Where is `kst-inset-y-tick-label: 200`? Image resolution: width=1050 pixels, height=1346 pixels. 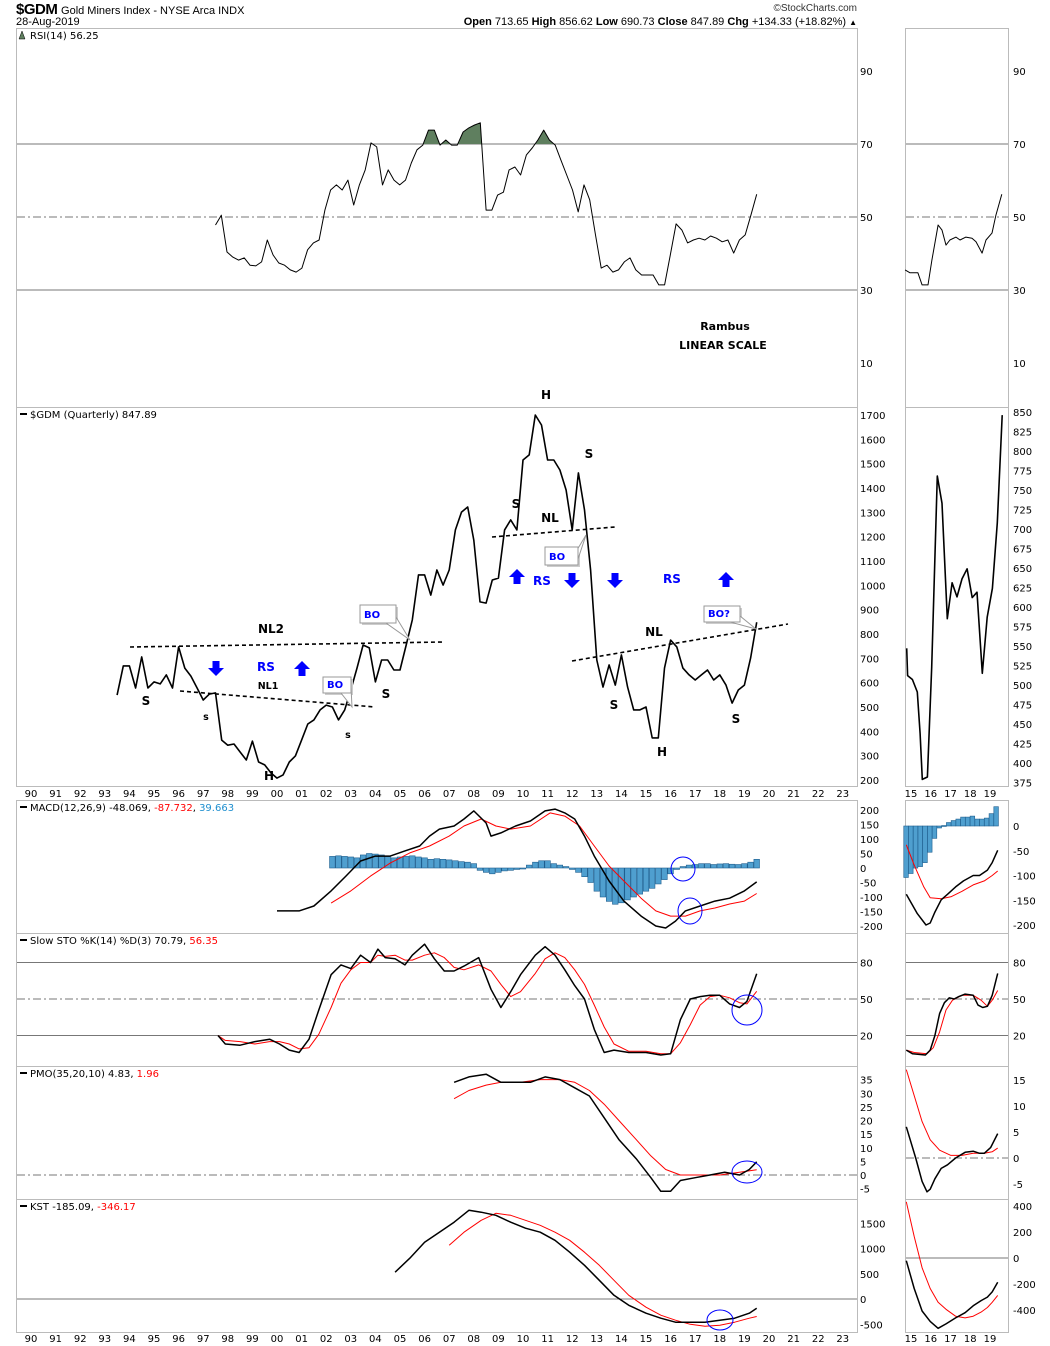
kst-inset-y-tick-label: 200 is located at coordinates (1022, 1233).